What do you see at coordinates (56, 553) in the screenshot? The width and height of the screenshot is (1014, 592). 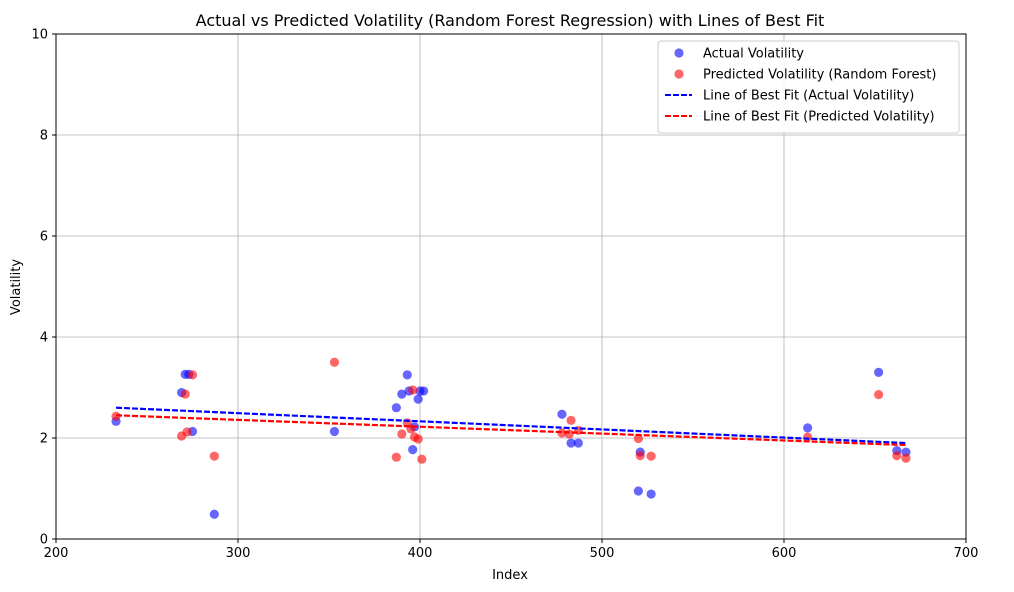 I see `x-tick-label: 200` at bounding box center [56, 553].